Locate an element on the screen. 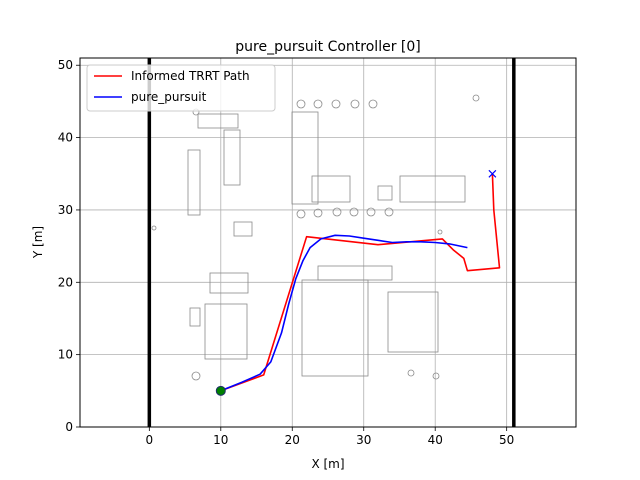 The width and height of the screenshot is (640, 480). legend: Informed TRRT Path pure_pursuit is located at coordinates (181, 88).